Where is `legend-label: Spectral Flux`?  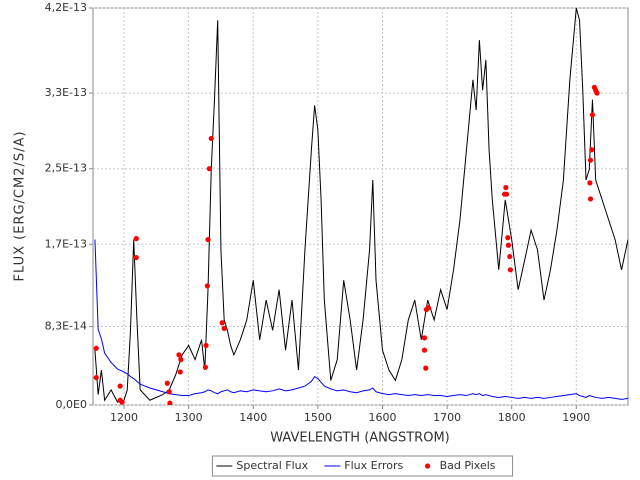 legend-label: Spectral Flux is located at coordinates (272, 465).